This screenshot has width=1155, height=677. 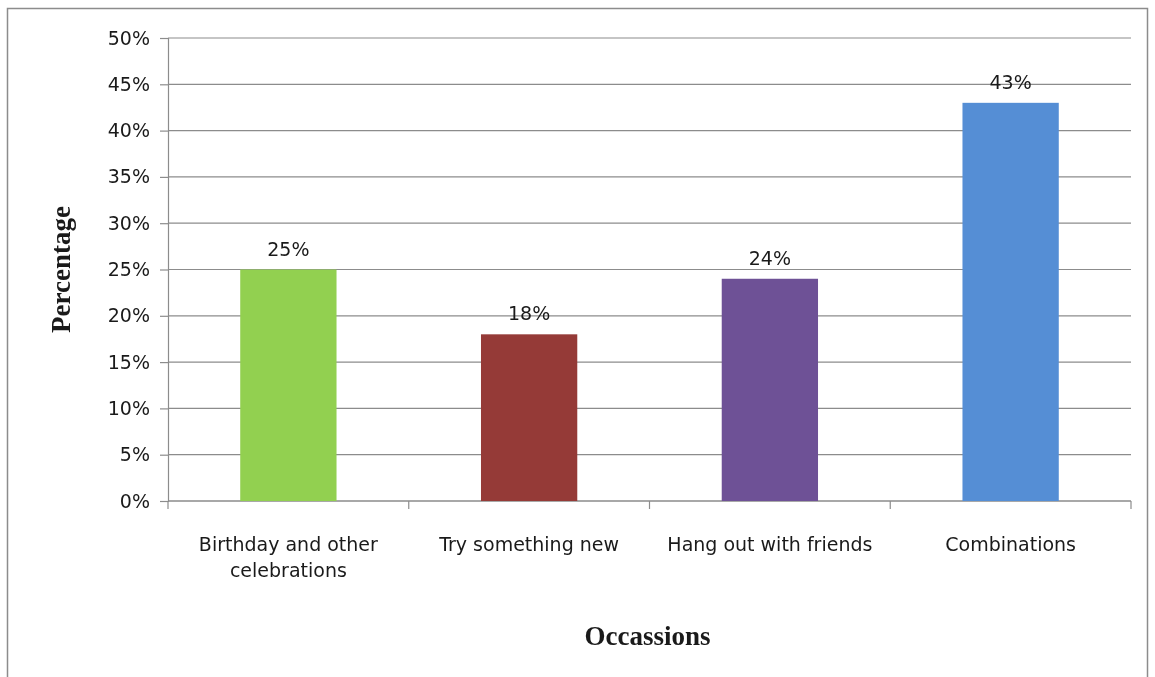 What do you see at coordinates (128, 176) in the screenshot?
I see `y-tick-label: 35%` at bounding box center [128, 176].